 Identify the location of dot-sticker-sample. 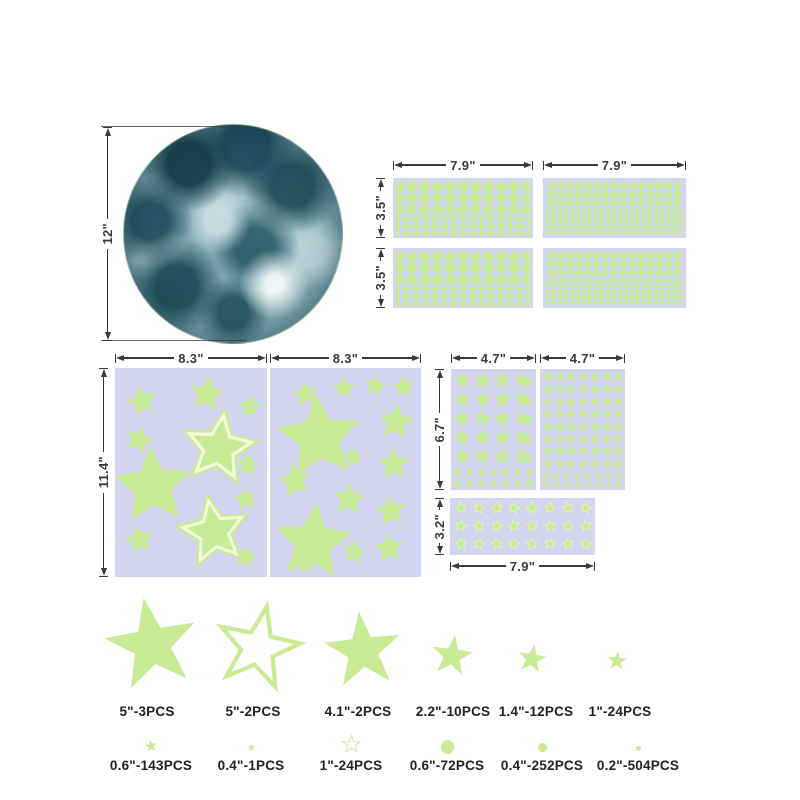
(638, 748).